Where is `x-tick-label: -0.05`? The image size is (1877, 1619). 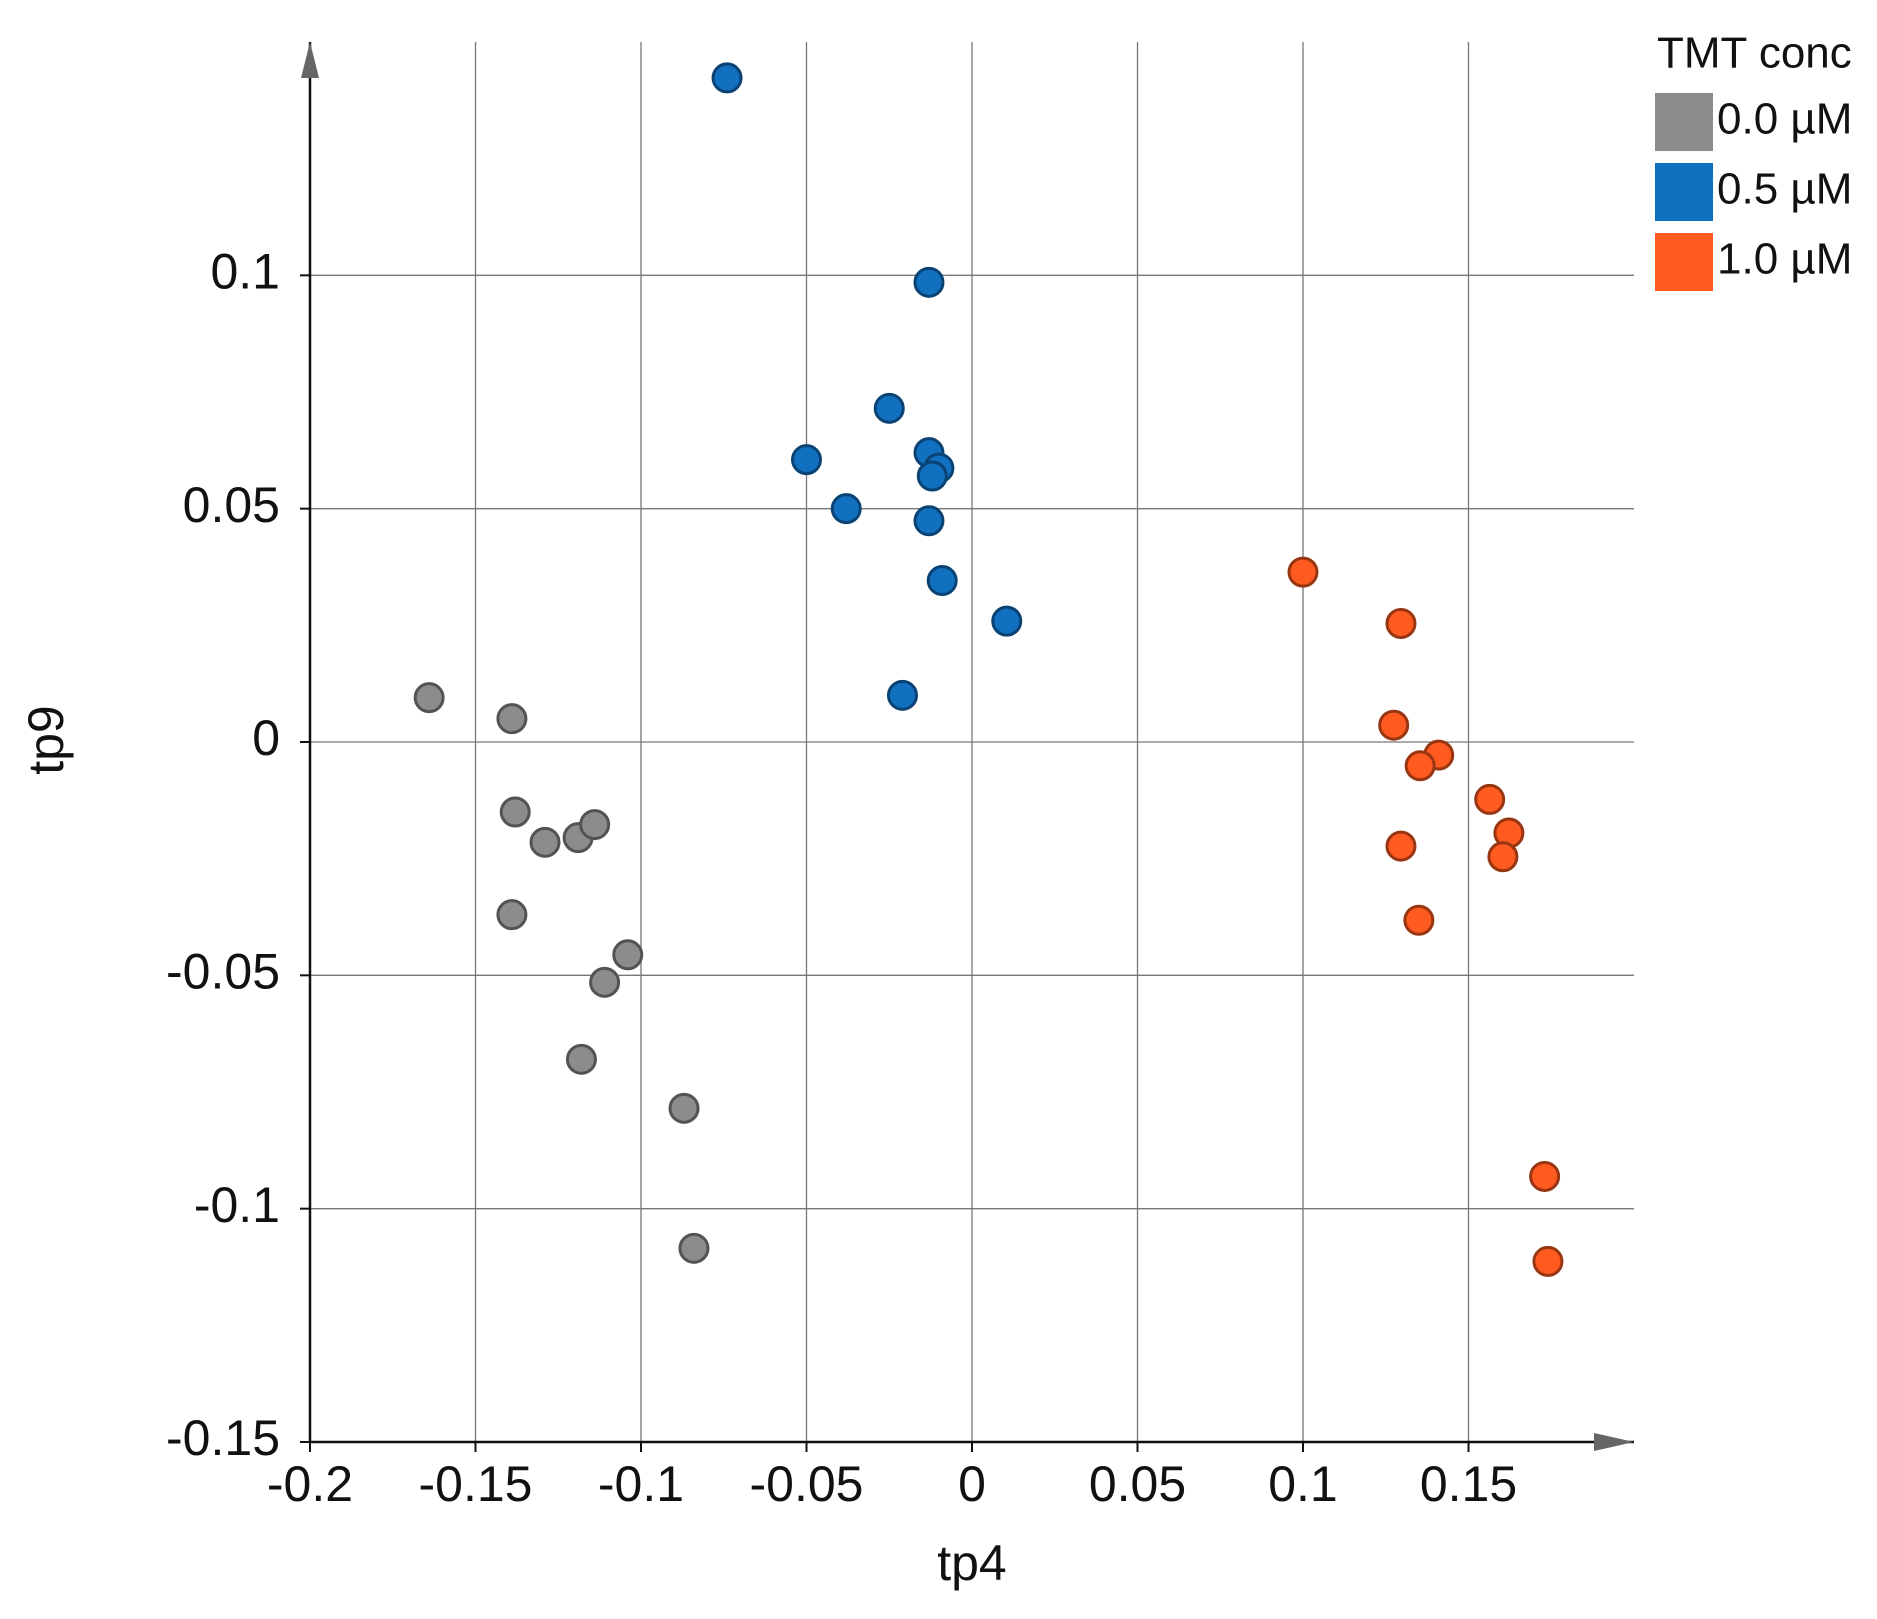 x-tick-label: -0.05 is located at coordinates (807, 1484).